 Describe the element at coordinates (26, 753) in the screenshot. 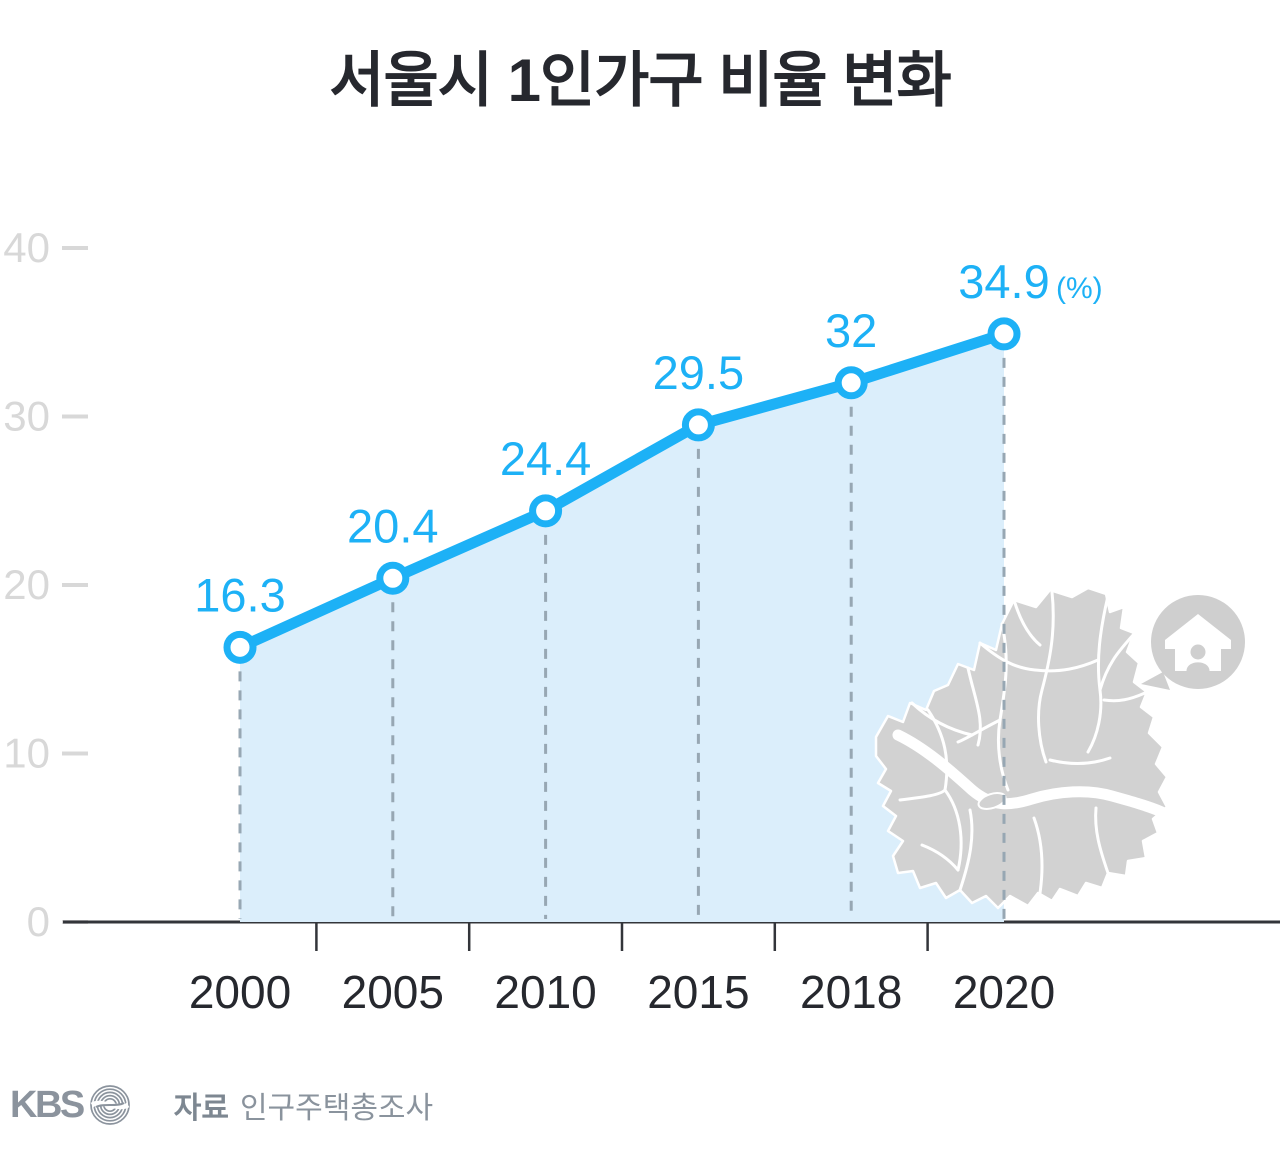

I see `y-axis-label: 10` at that location.